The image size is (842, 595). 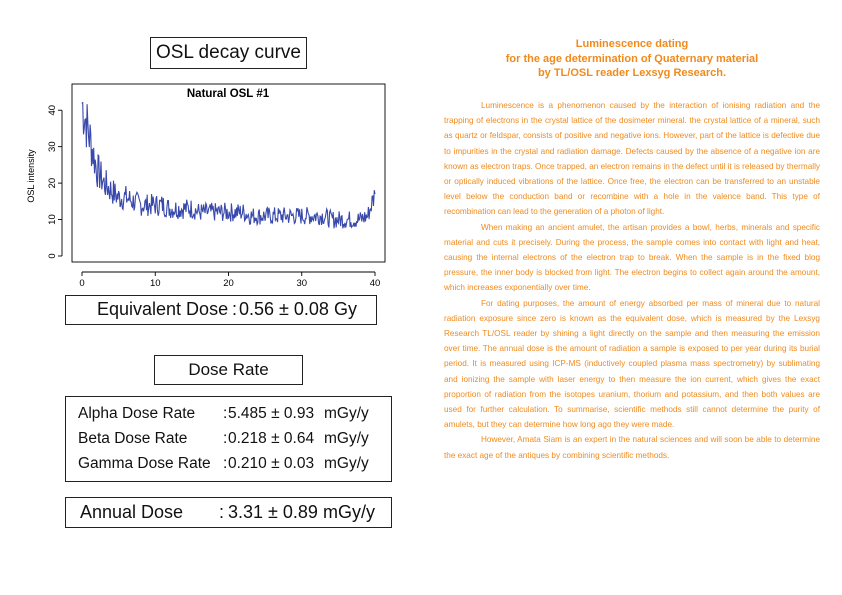 What do you see at coordinates (31, 176) in the screenshot?
I see `y-axis-label: OSL intensity` at bounding box center [31, 176].